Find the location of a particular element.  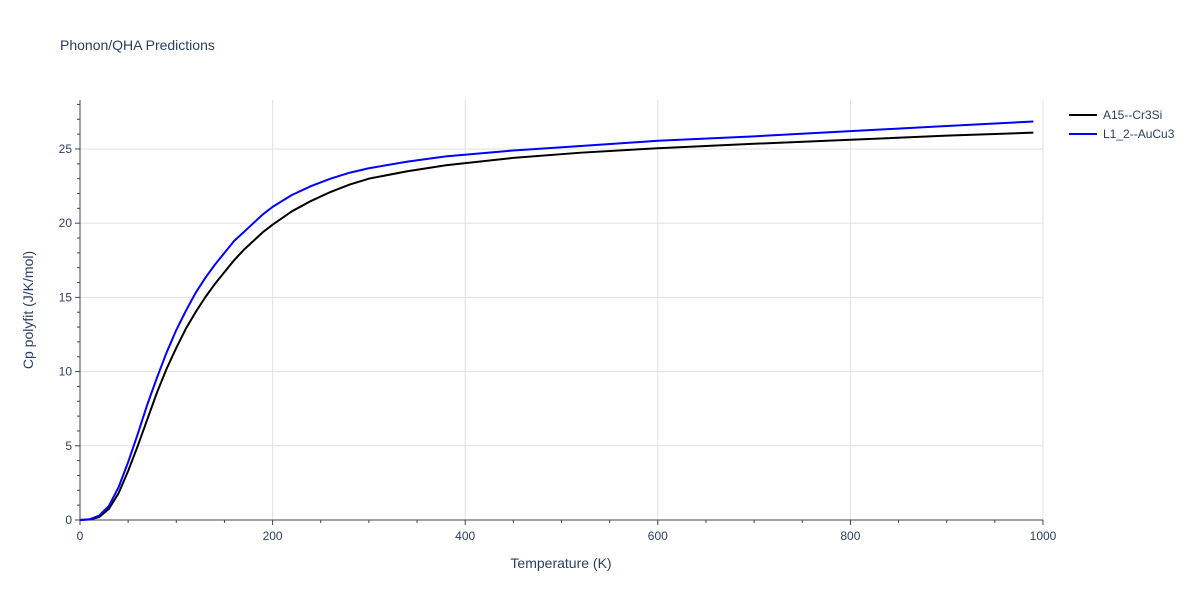

y-tick-label: 25 is located at coordinates (66, 149).